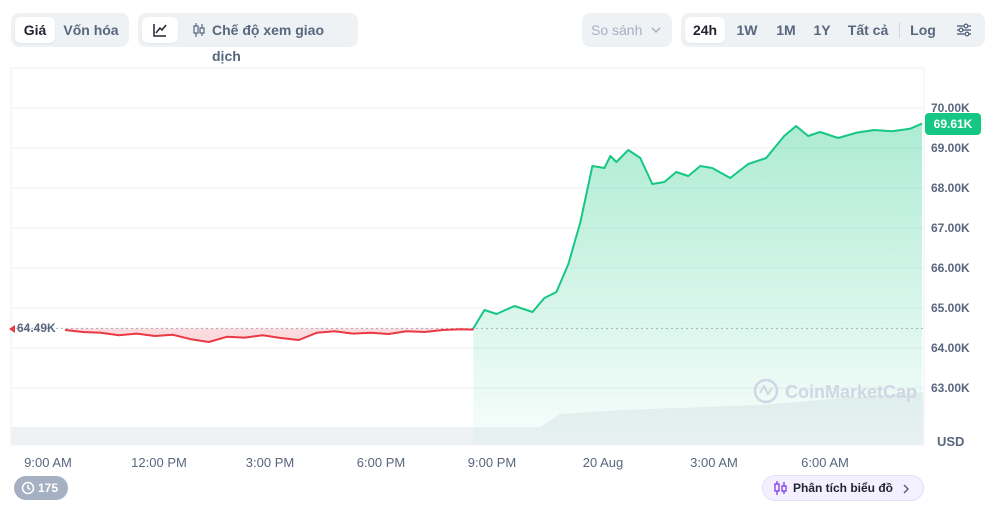 Image resolution: width=996 pixels, height=505 pixels. What do you see at coordinates (833, 30) in the screenshot?
I see `time-range-selector: 24h 1W 1M 1Y Tất cả Log` at bounding box center [833, 30].